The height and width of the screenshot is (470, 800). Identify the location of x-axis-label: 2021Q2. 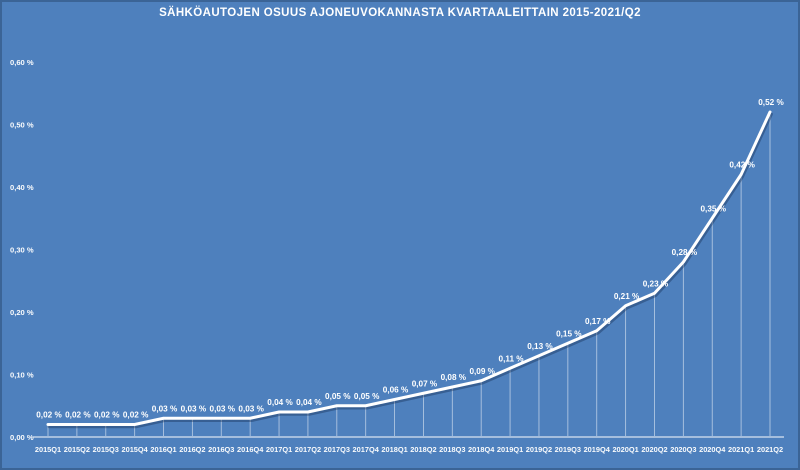
(770, 449).